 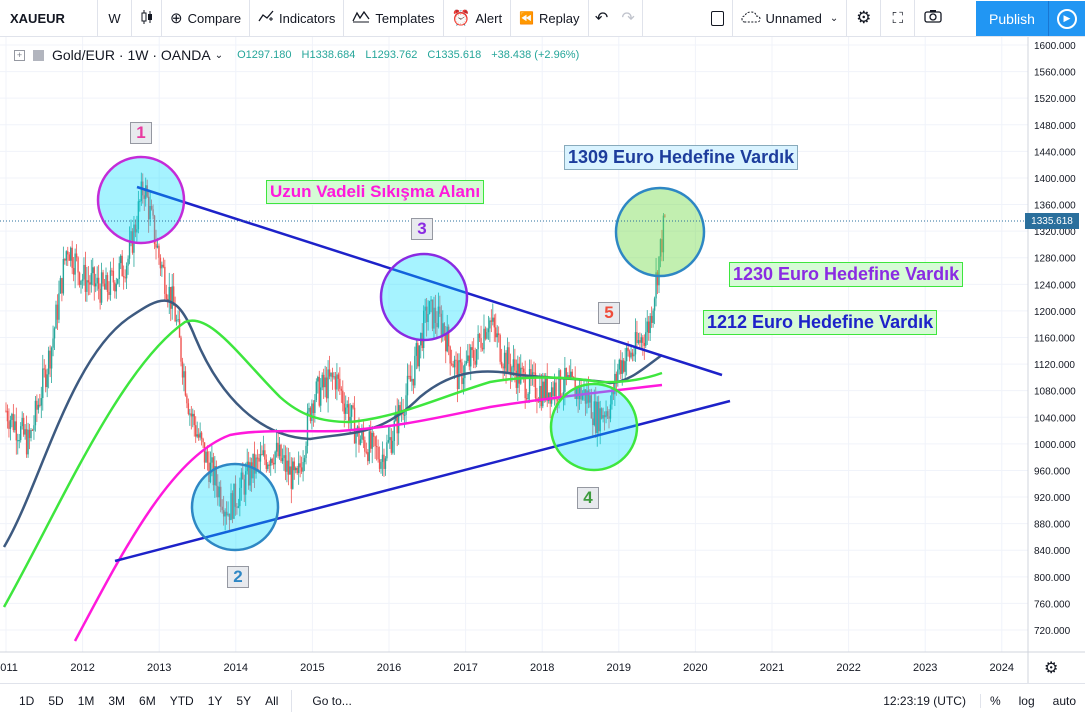 What do you see at coordinates (115, 18) in the screenshot?
I see `interval-button: W` at bounding box center [115, 18].